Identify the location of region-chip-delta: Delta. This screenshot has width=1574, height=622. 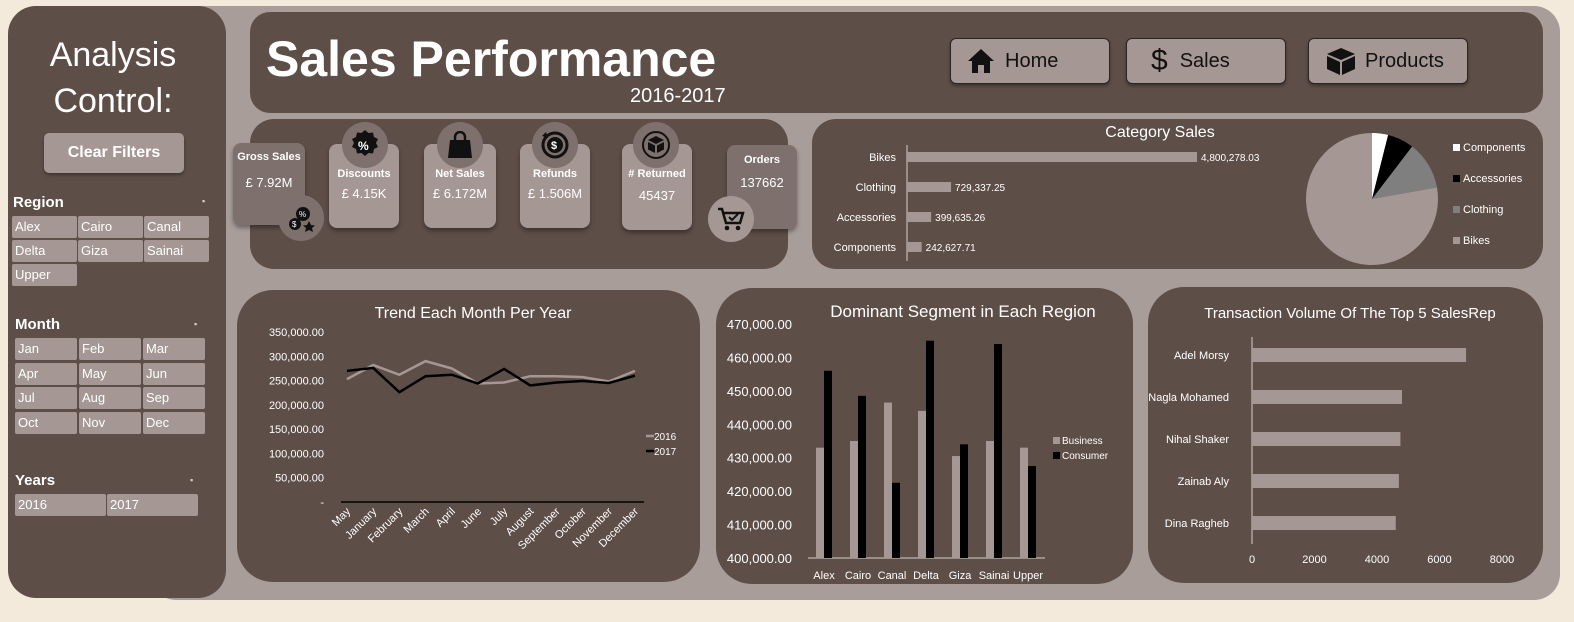
(44, 251).